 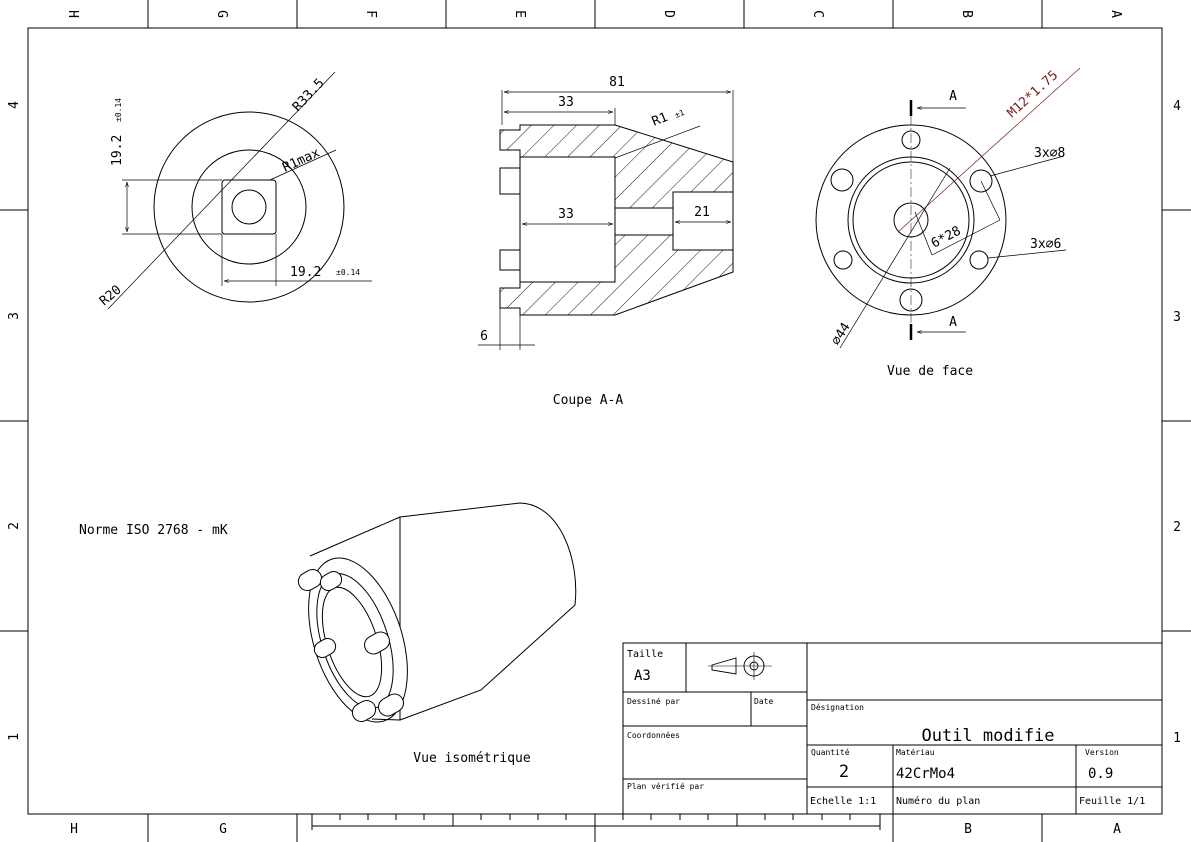 I want to click on row-label-left: 1, so click(x=14, y=737).